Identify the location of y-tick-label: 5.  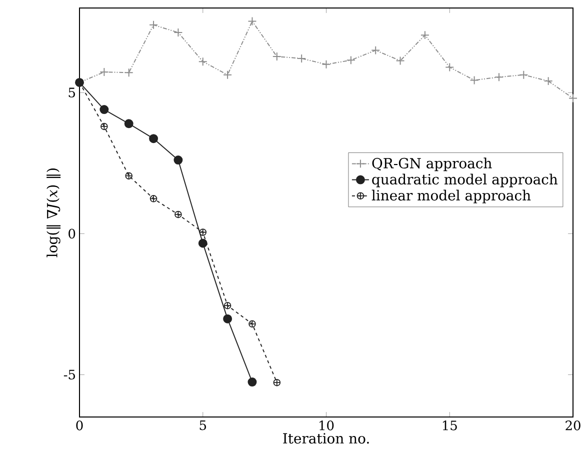
(71, 93).